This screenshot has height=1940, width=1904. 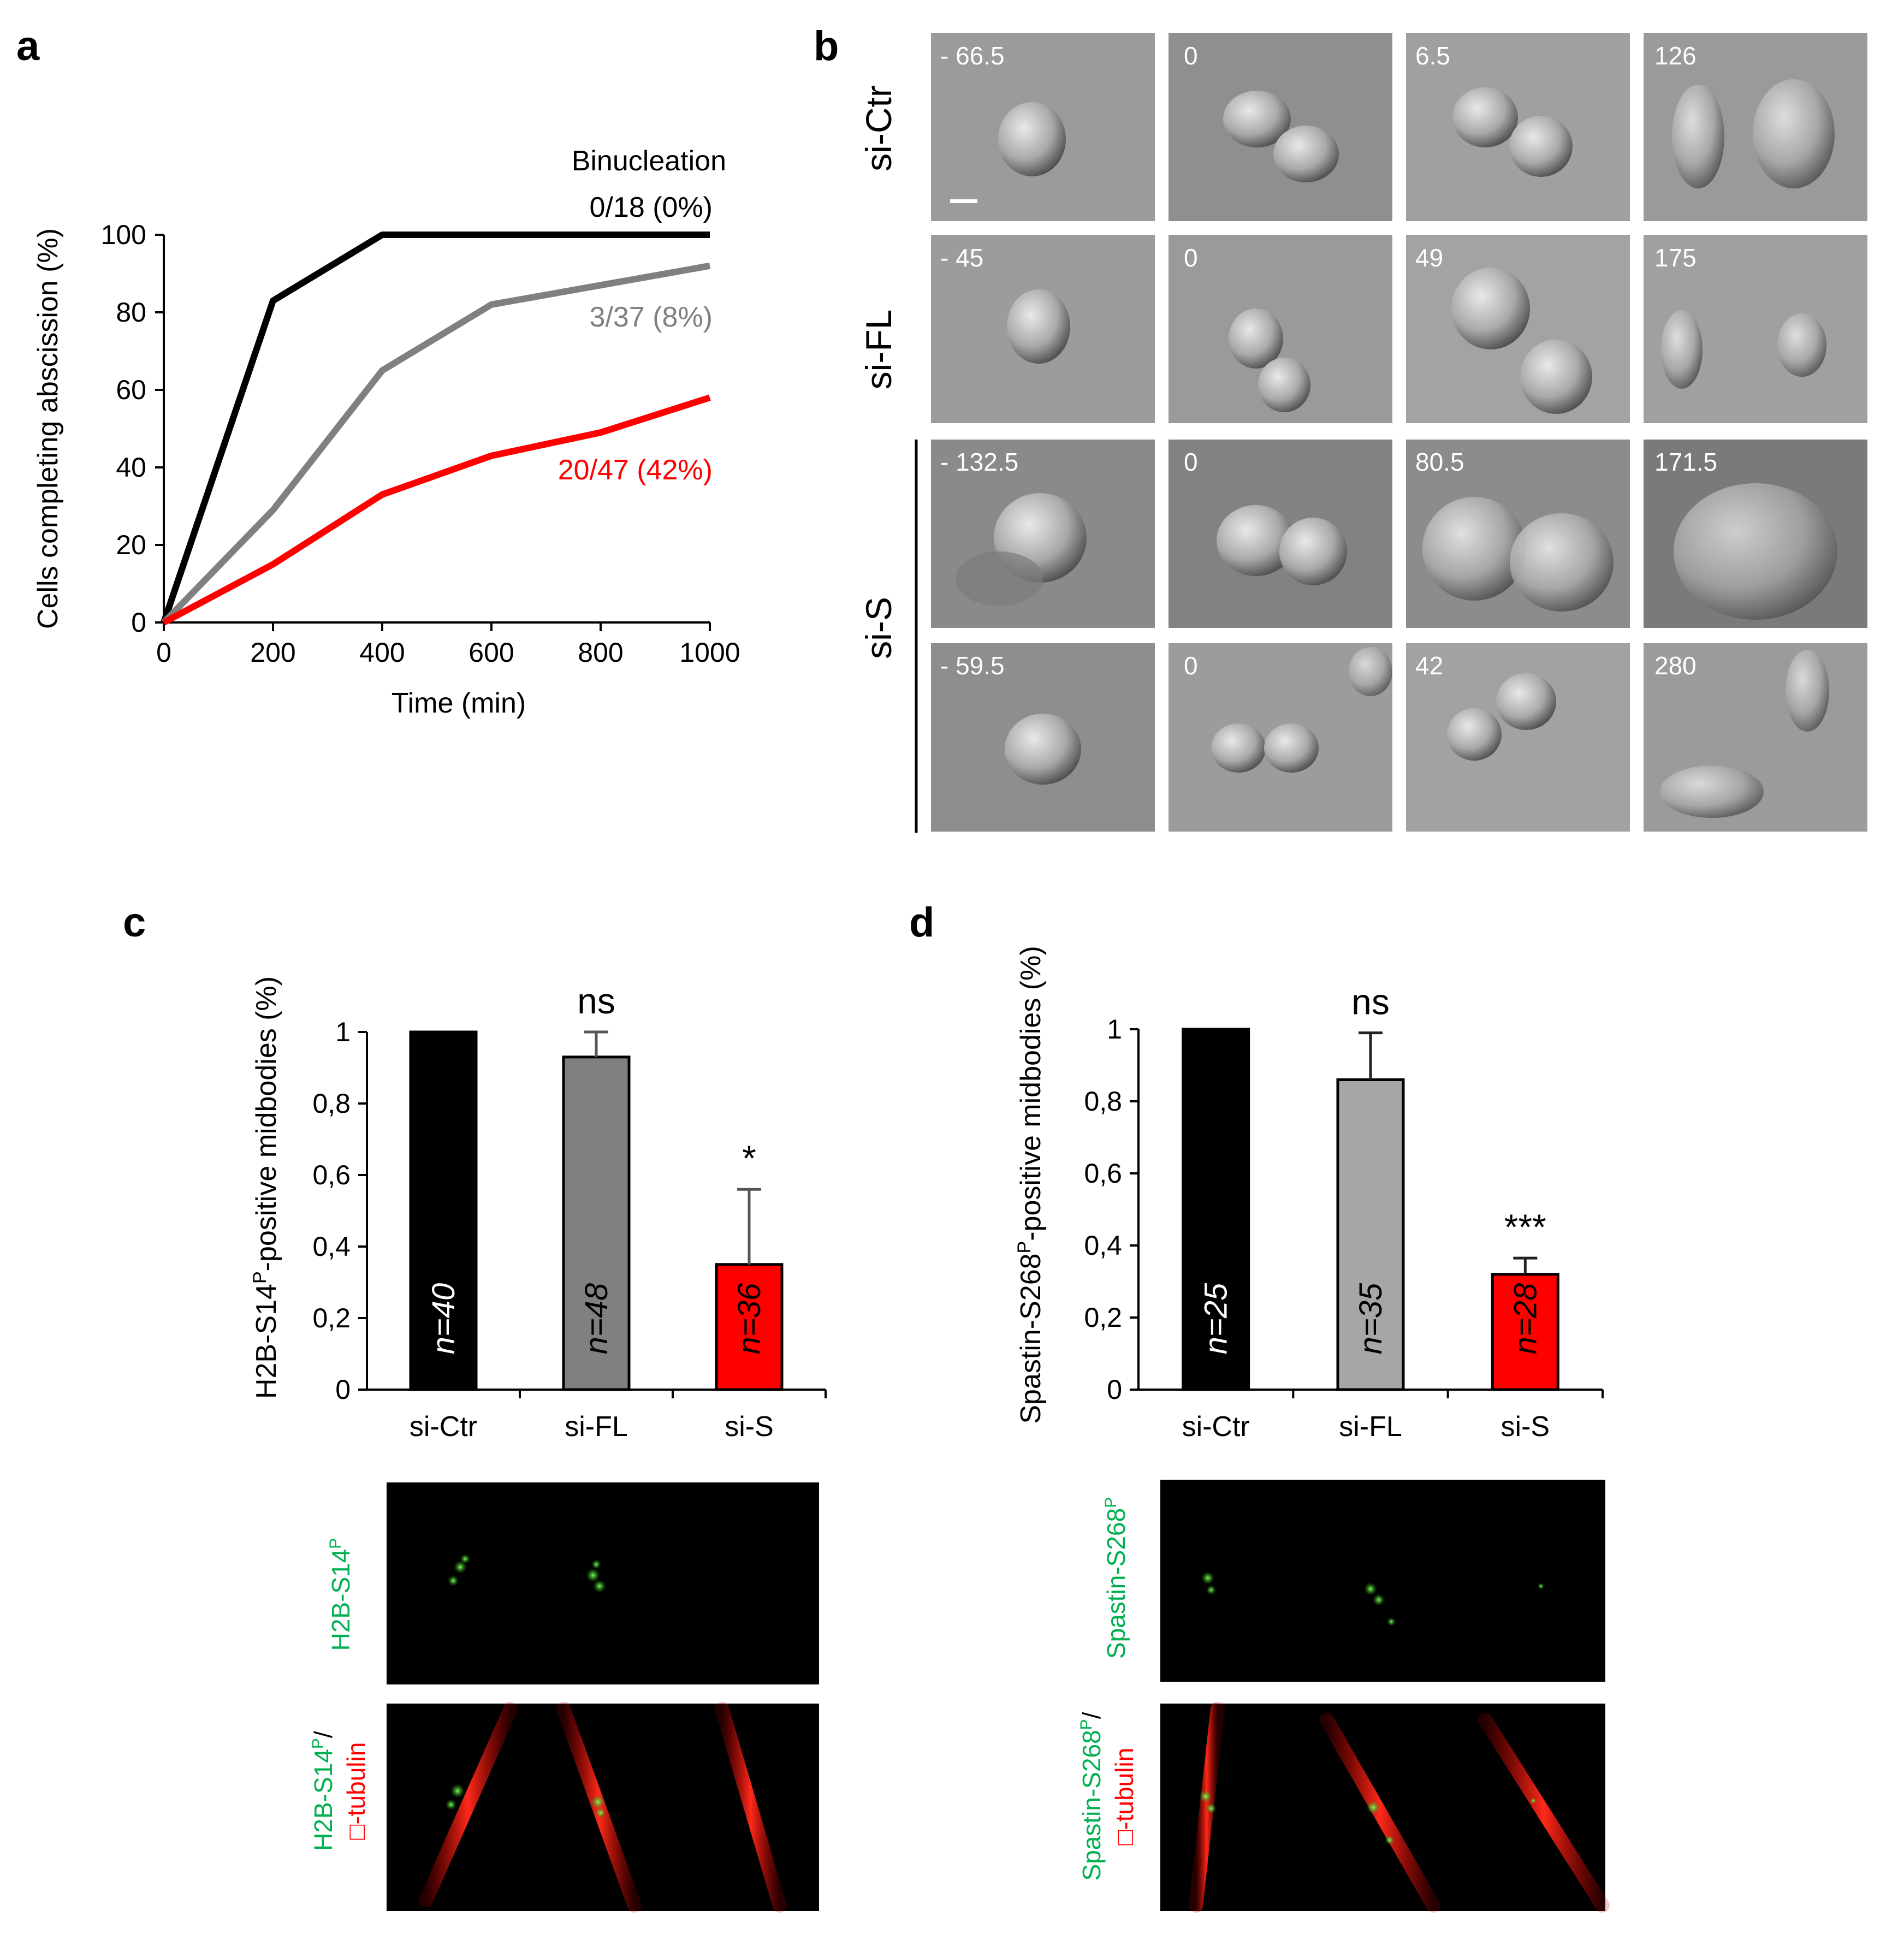 I want to click on micrograph-row-si-ctr: - 66.5 0 6.5 126, so click(x=1399, y=127).